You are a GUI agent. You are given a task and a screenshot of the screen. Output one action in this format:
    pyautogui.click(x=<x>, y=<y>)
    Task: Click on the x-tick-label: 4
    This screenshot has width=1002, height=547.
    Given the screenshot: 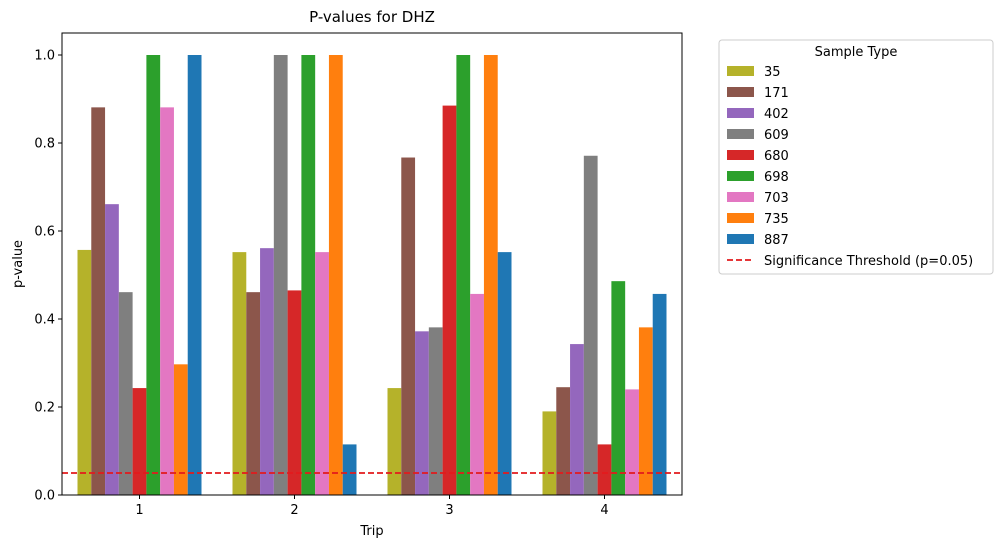 What is the action you would take?
    pyautogui.click(x=604, y=510)
    